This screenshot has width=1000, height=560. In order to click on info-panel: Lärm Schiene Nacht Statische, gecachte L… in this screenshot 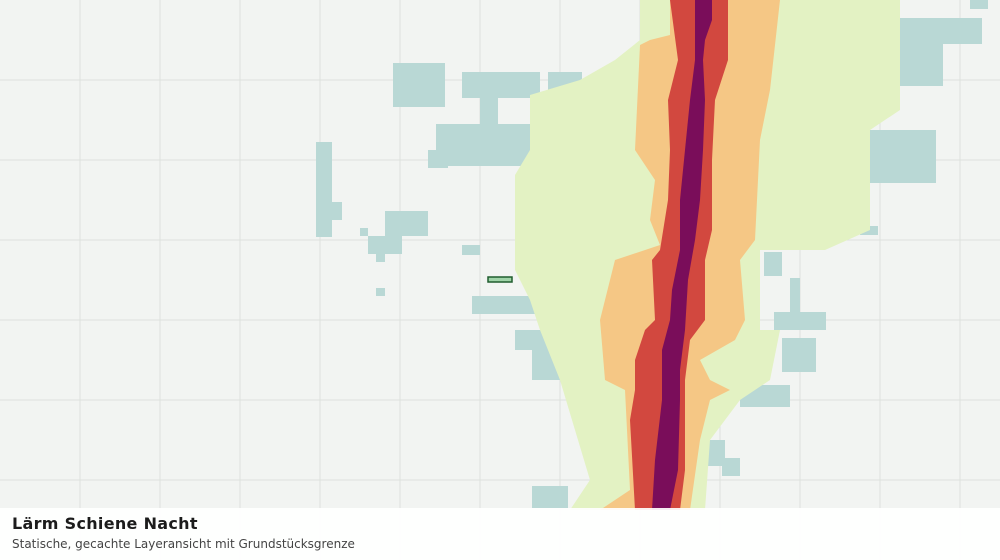, I will do `click(500, 534)`.